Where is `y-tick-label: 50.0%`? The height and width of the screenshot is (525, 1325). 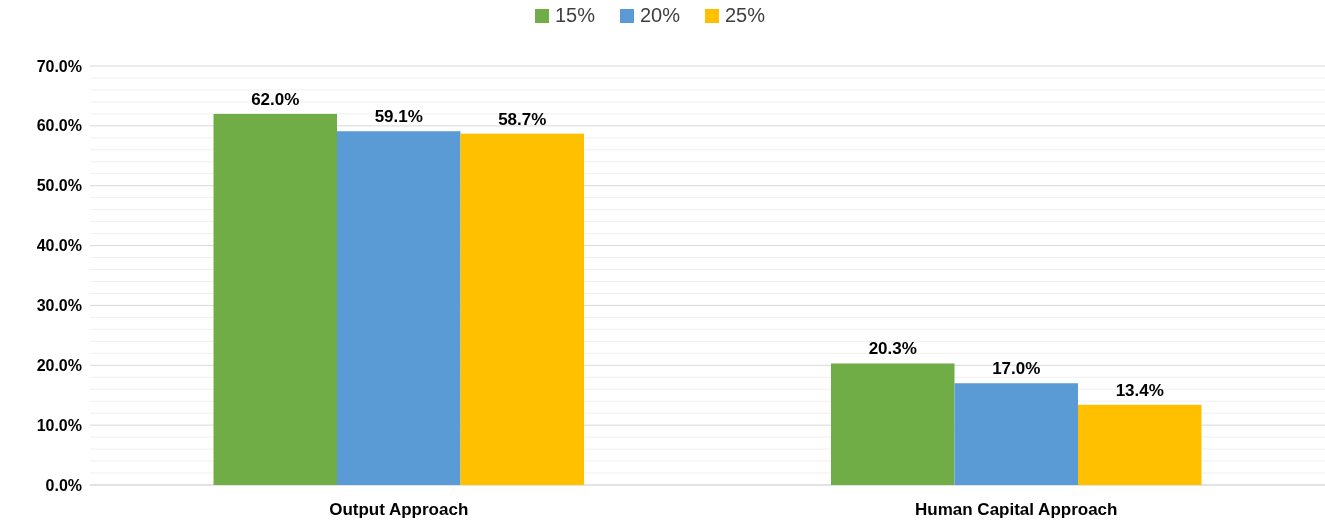
y-tick-label: 50.0% is located at coordinates (59, 186).